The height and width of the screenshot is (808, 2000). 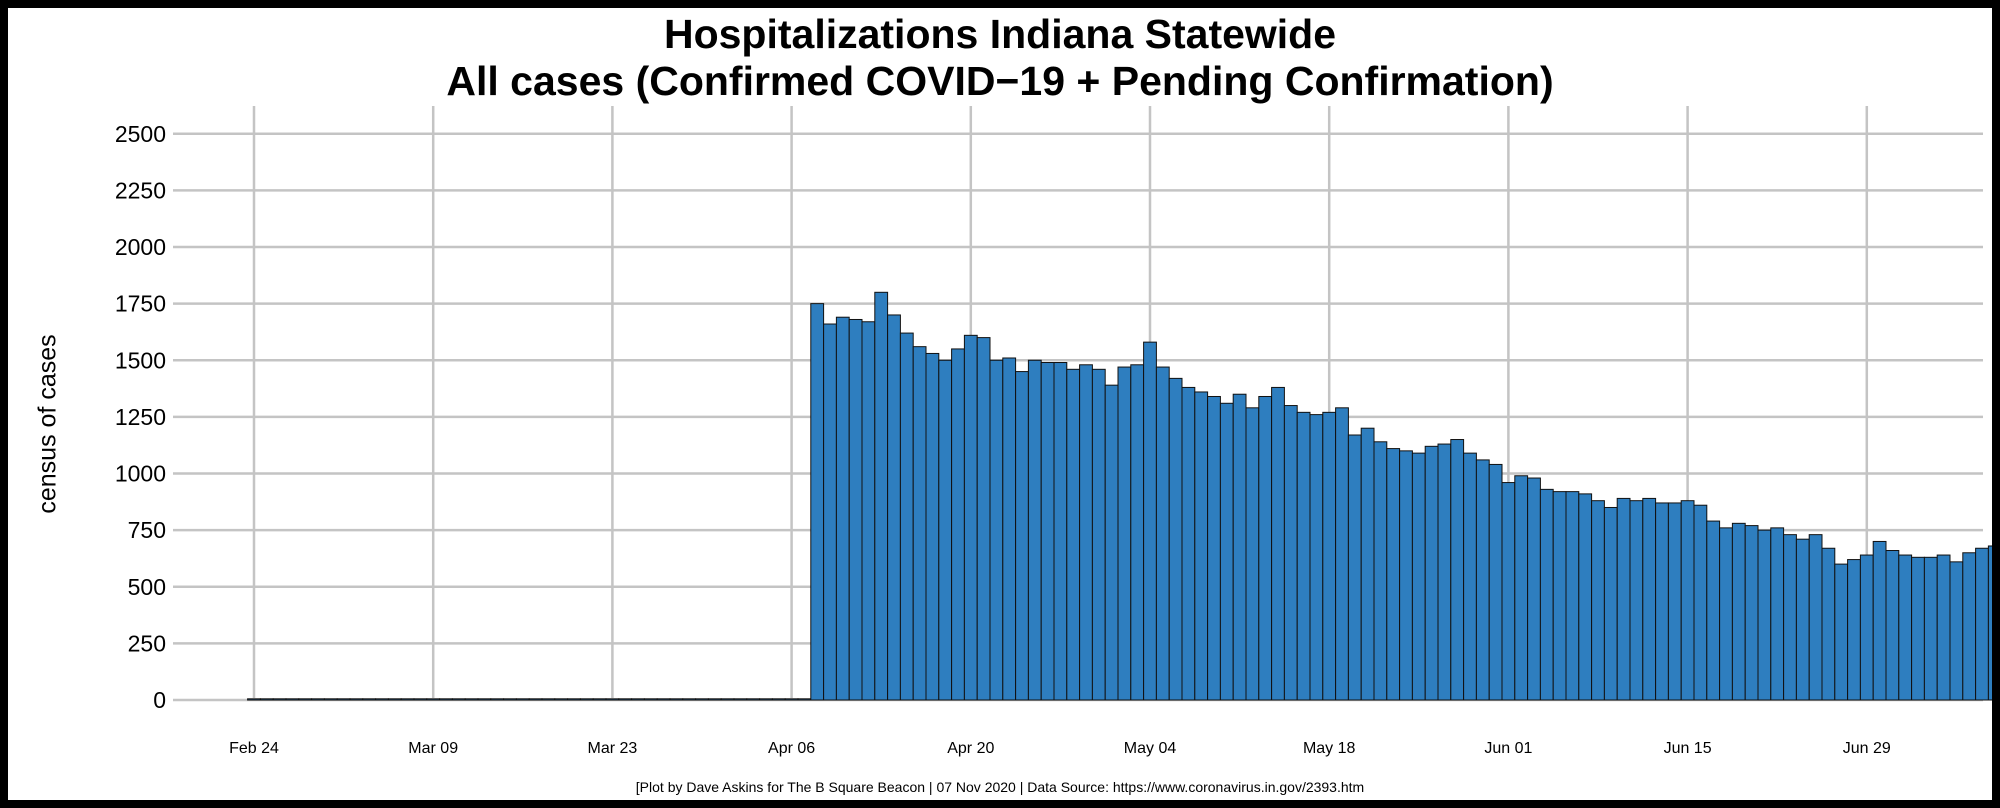 I want to click on y-tick-label: 0, so click(x=159, y=700).